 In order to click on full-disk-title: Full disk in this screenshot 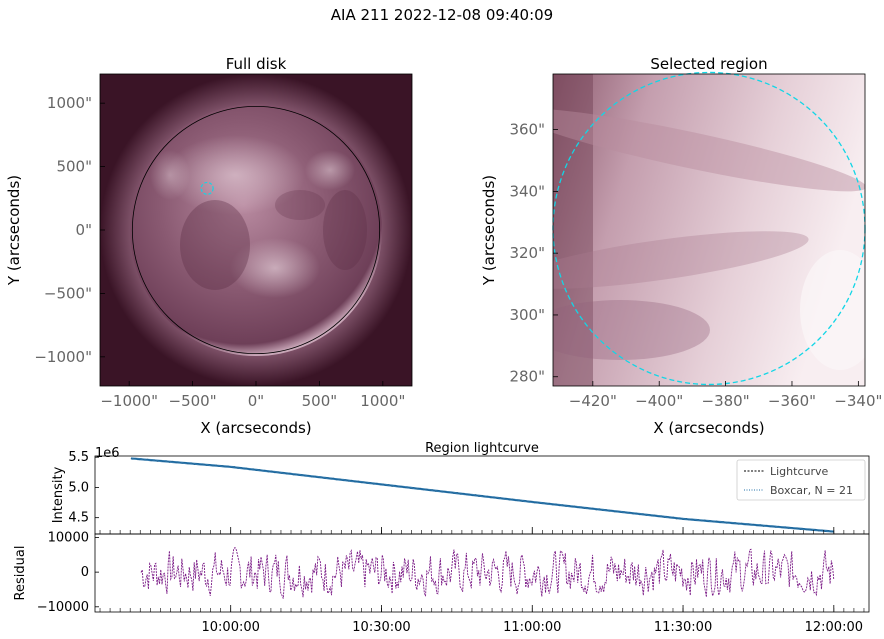, I will do `click(256, 64)`.